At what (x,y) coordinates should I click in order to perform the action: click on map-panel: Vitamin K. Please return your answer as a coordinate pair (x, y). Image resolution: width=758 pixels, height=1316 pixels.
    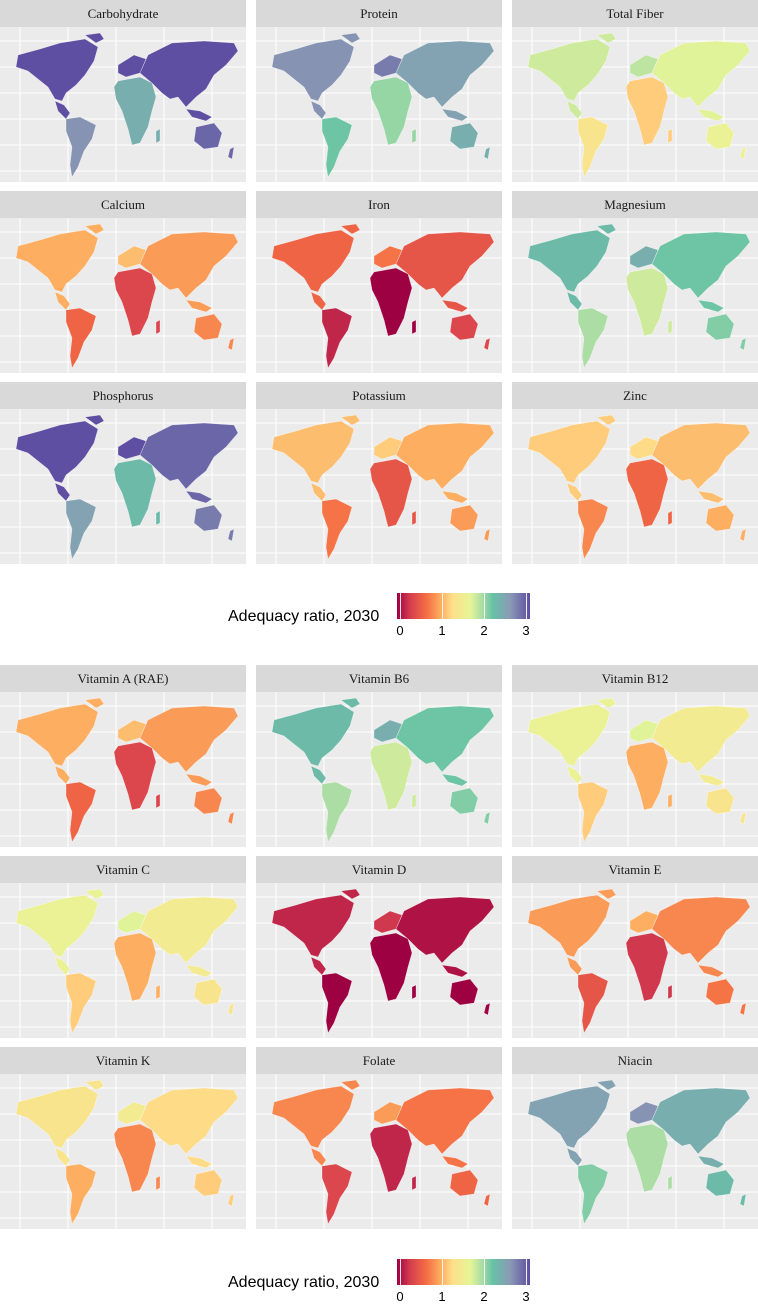
    Looking at the image, I should click on (123, 1138).